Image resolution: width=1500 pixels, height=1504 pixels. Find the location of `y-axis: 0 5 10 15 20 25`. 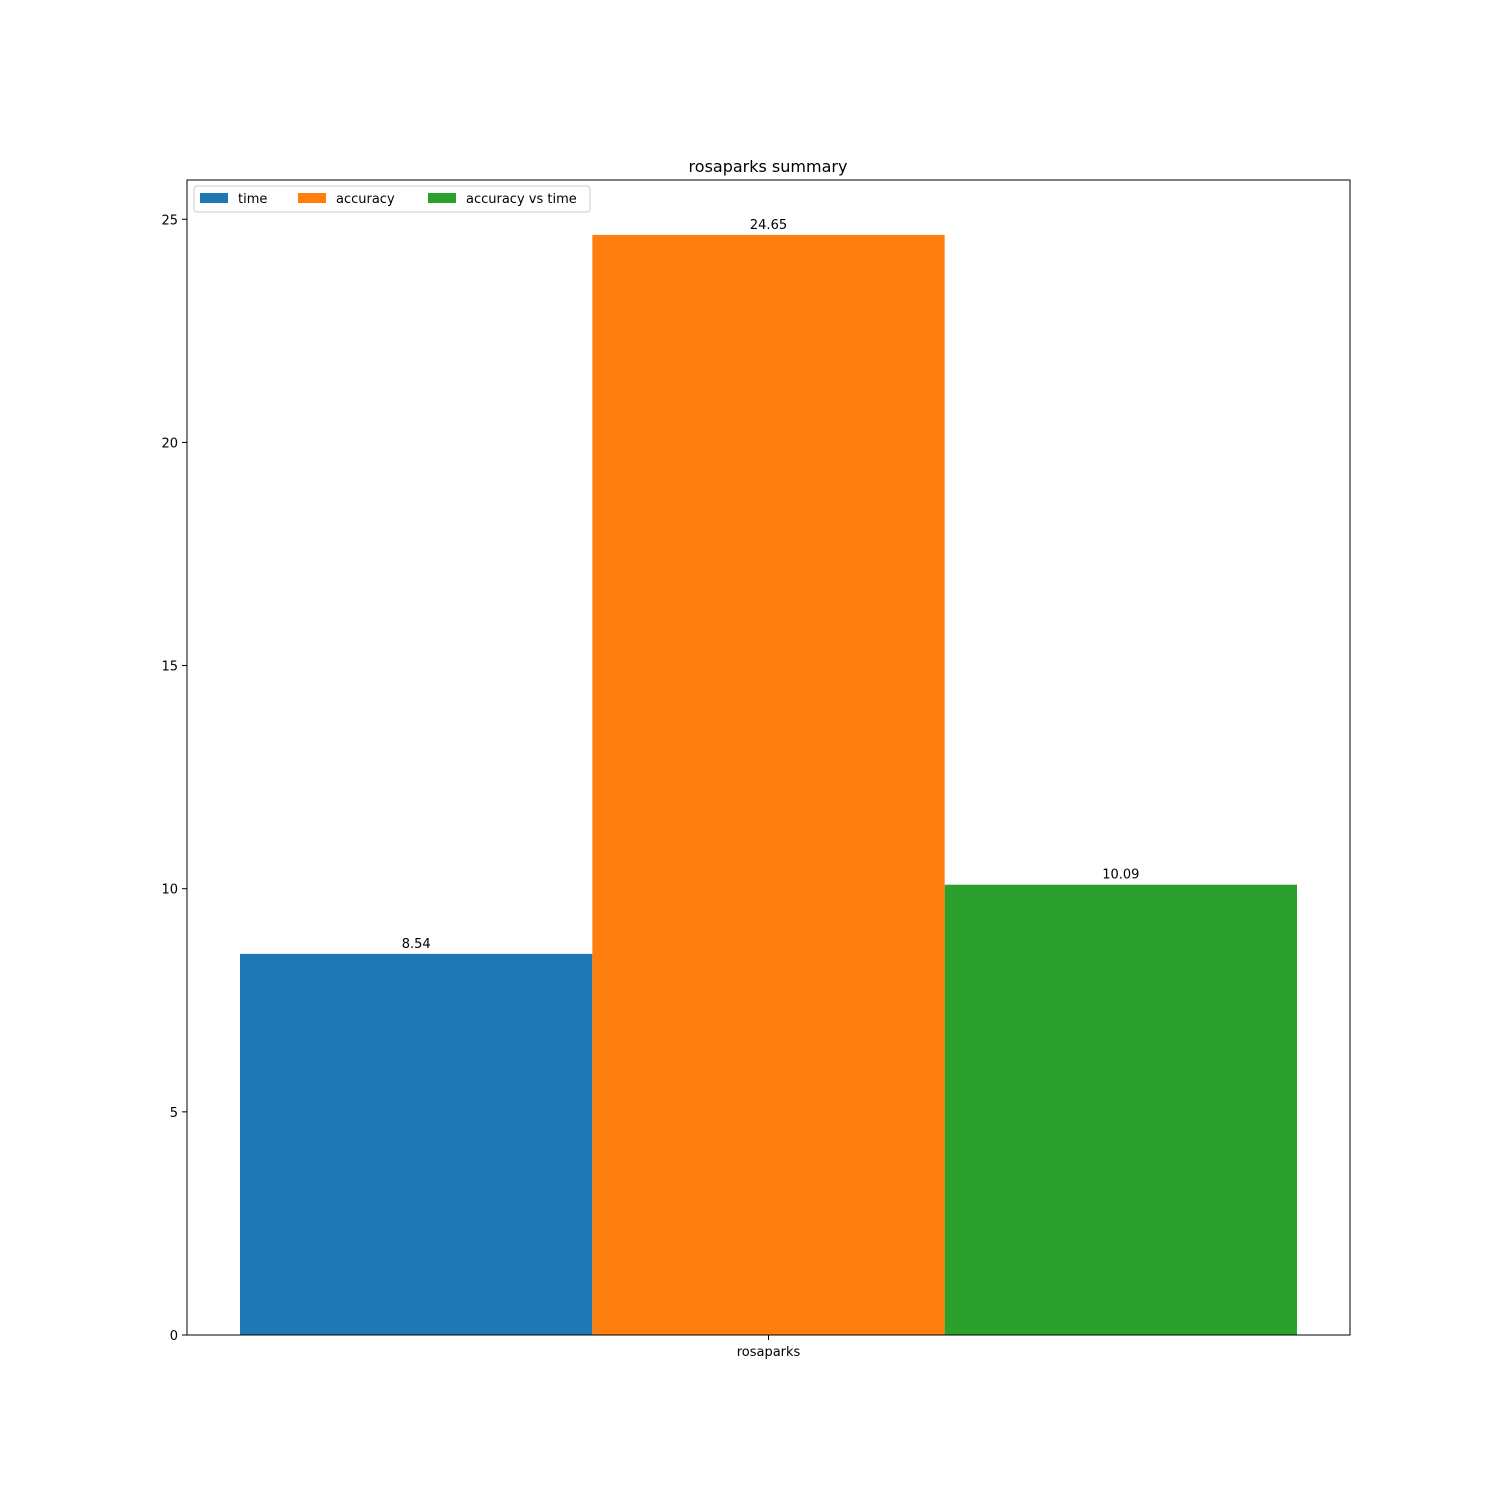

y-axis: 0 5 10 15 20 25 is located at coordinates (174, 778).